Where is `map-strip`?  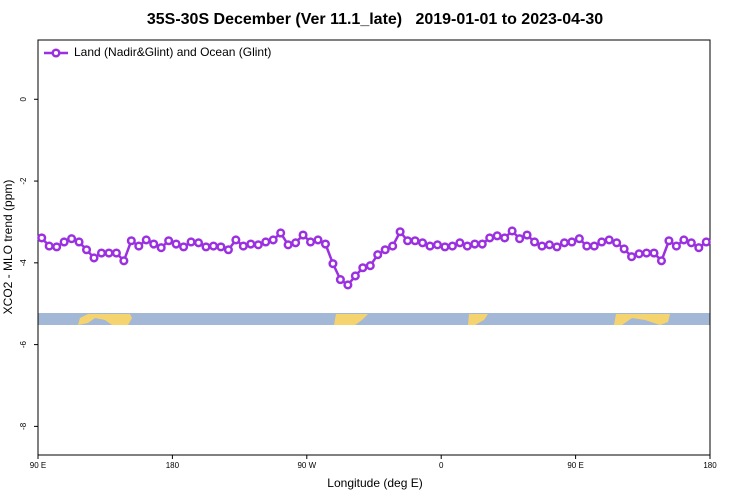 map-strip is located at coordinates (374, 319).